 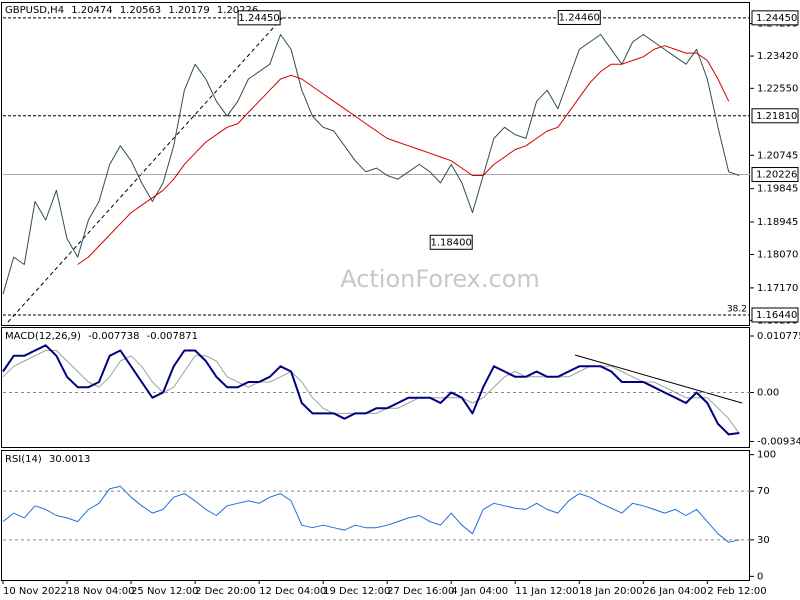 What do you see at coordinates (479, 591) in the screenshot?
I see `x-tick-label: 4 Jan 04:00` at bounding box center [479, 591].